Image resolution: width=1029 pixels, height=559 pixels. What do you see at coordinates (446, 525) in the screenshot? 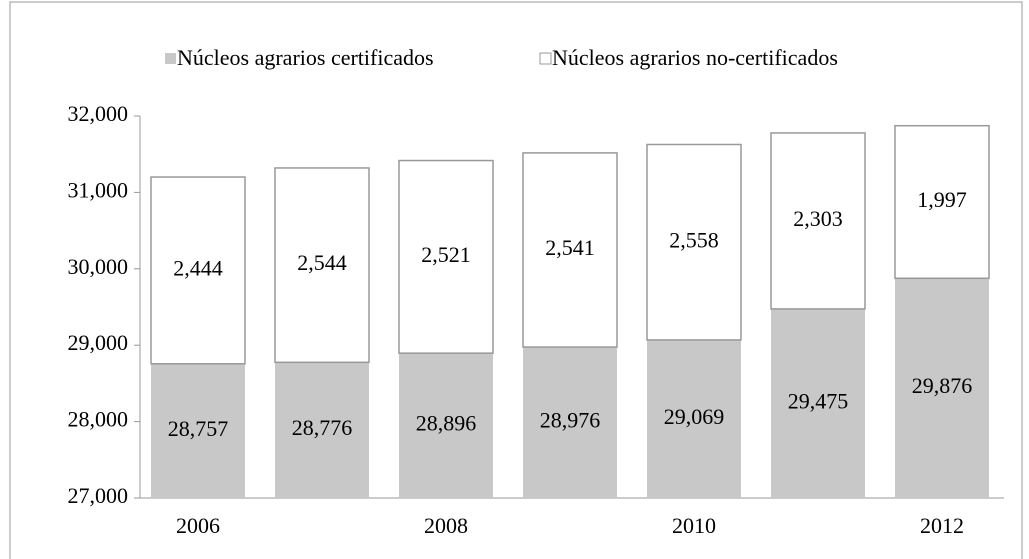
I see `x-tick-label: 2008` at bounding box center [446, 525].